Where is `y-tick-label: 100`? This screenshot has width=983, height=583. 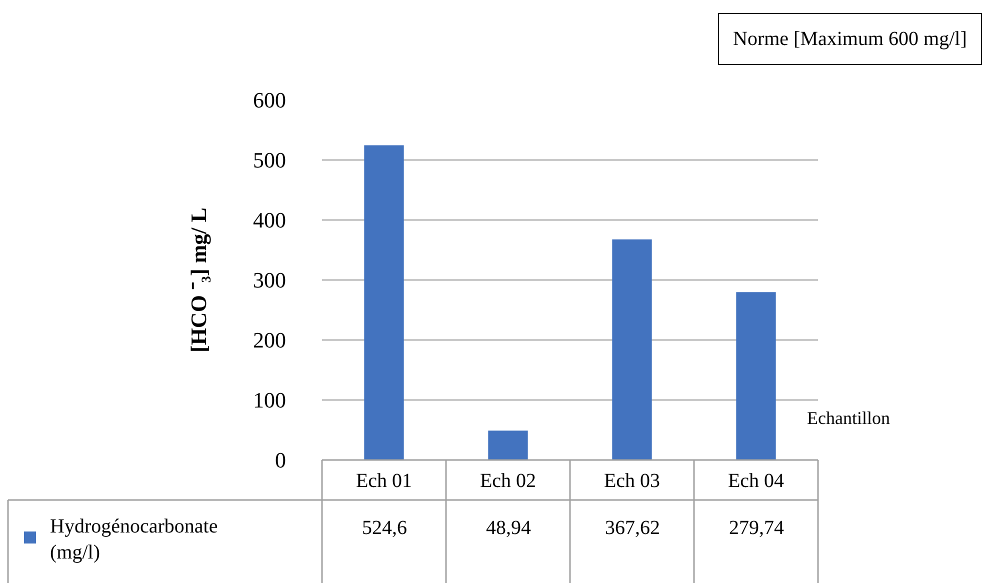 y-tick-label: 100 is located at coordinates (269, 400).